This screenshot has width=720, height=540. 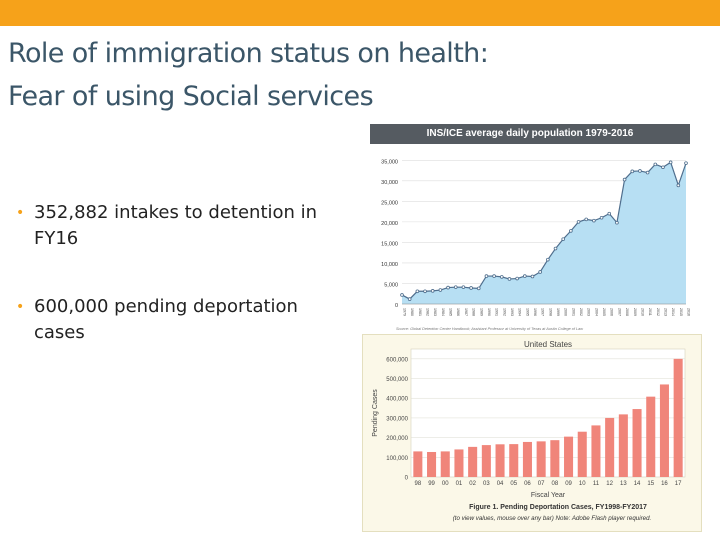 I want to click on bullet-text: 600,000 pending deportation cases, so click(x=166, y=319).